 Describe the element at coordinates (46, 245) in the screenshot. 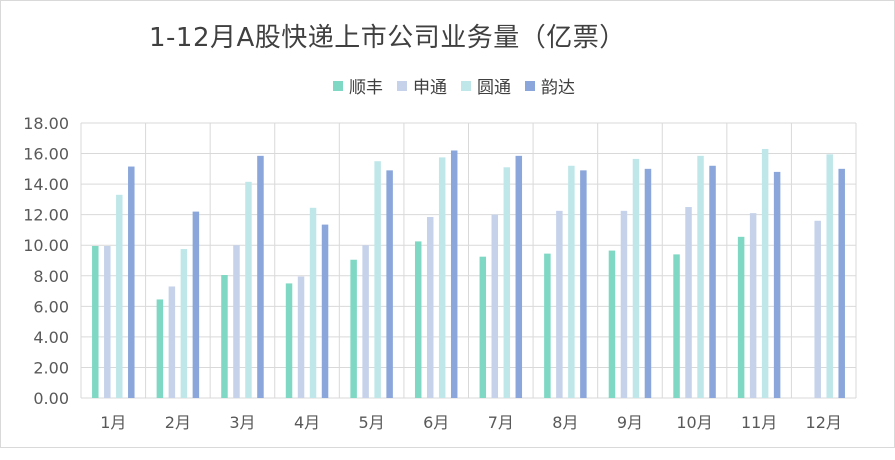

I see `y-tick-label: 10.00` at that location.